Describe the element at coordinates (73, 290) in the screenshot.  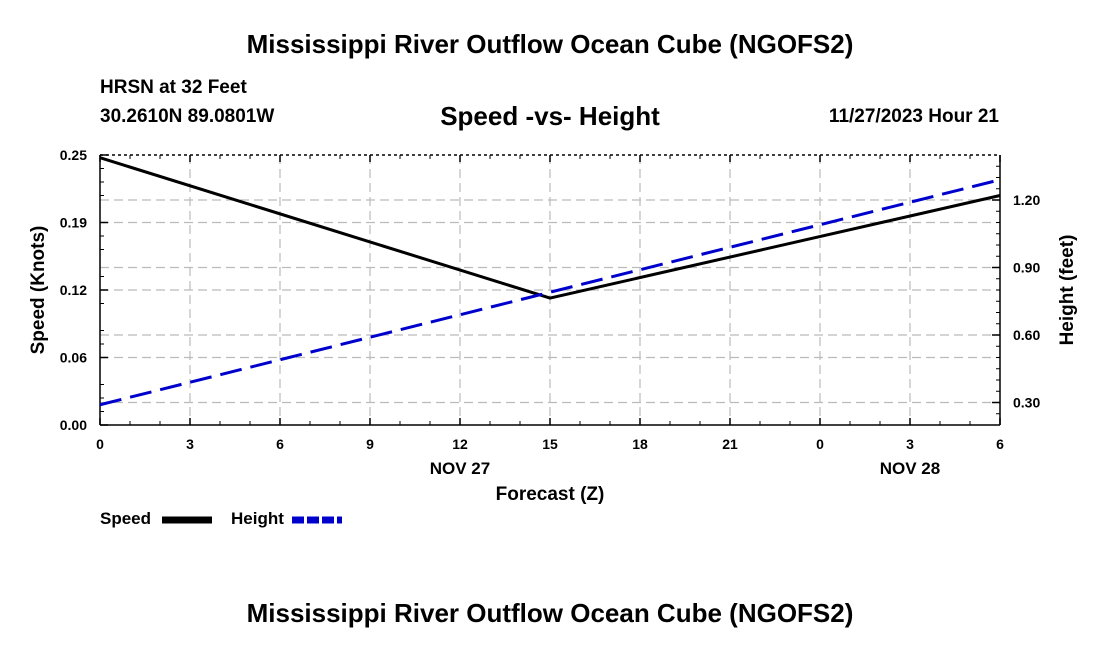
I see `y-tick-label: 0.12` at that location.